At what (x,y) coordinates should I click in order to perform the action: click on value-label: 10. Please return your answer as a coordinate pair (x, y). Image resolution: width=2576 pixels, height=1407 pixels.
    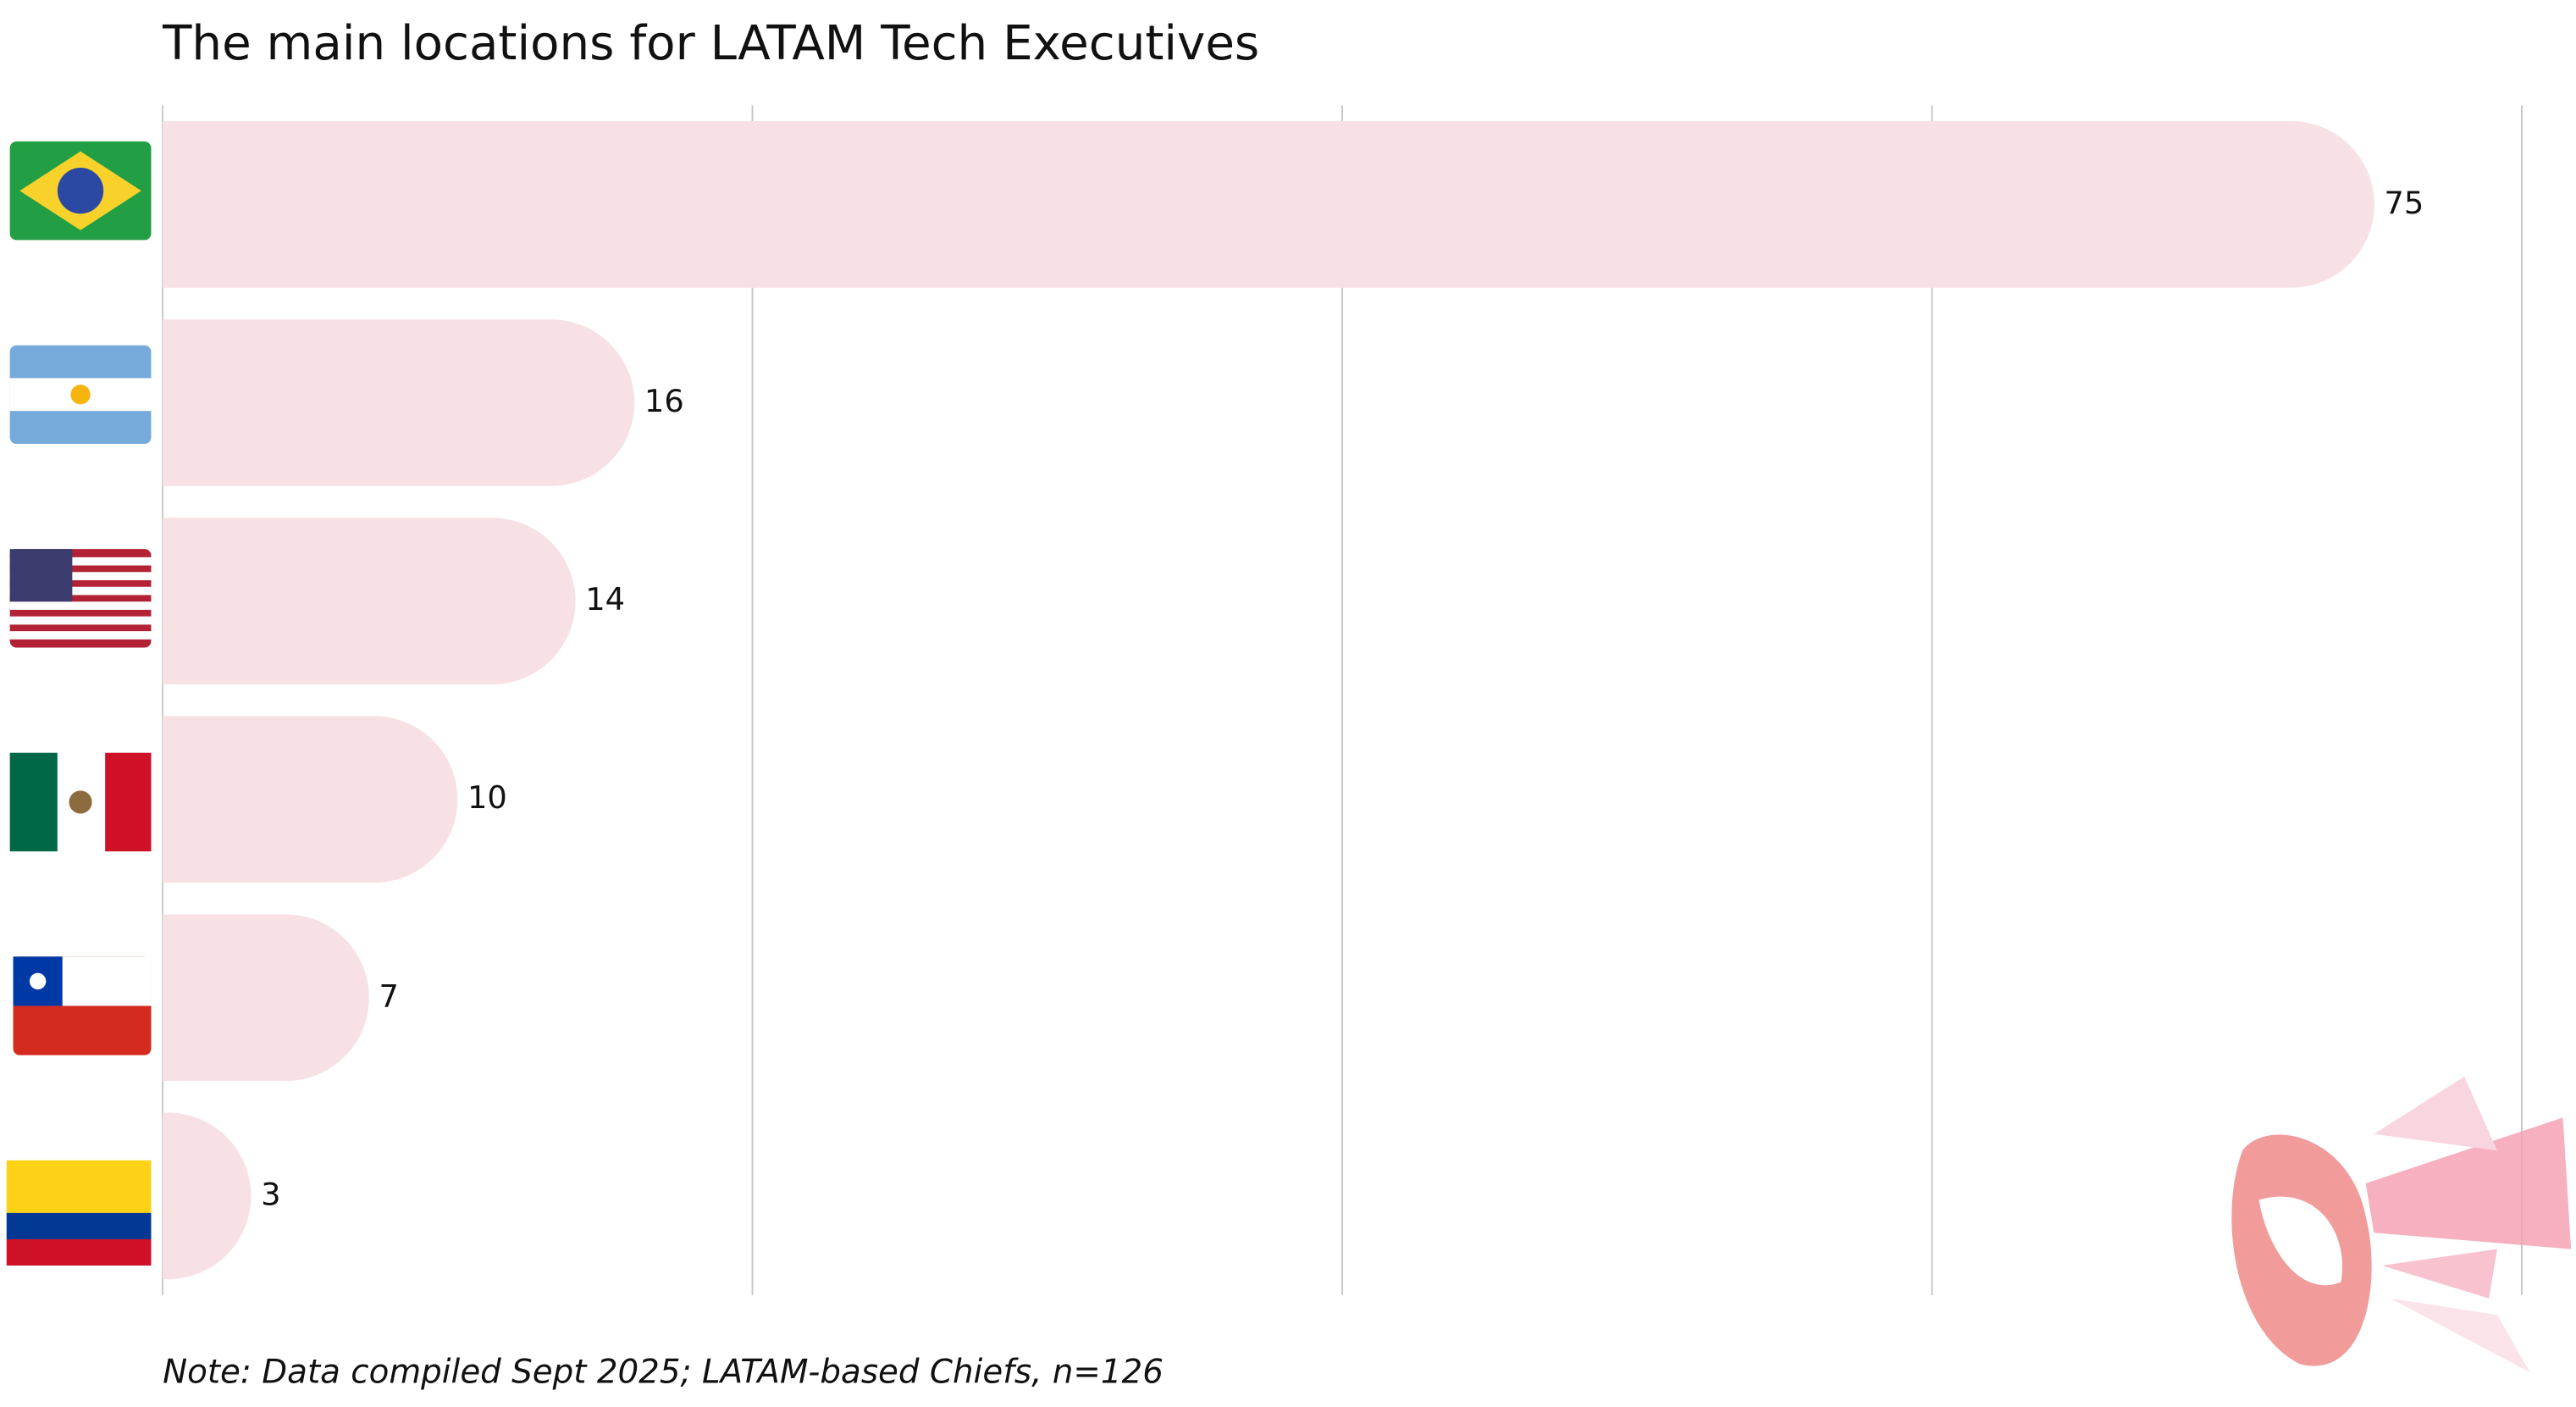
    Looking at the image, I should click on (487, 798).